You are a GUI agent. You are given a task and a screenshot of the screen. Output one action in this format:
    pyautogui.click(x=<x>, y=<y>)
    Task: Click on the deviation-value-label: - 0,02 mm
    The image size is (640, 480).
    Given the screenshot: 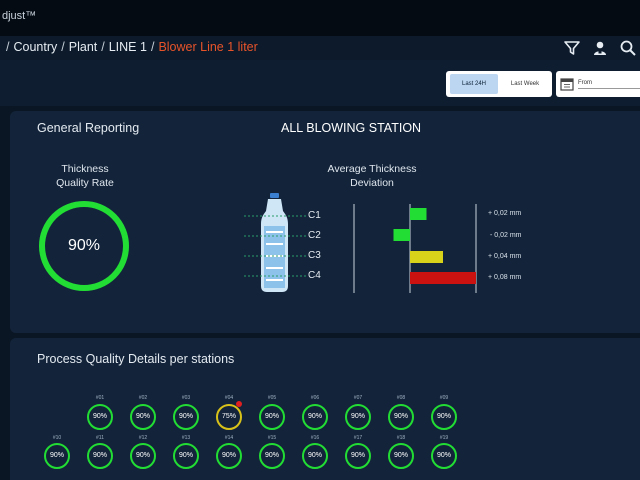 What is the action you would take?
    pyautogui.click(x=506, y=235)
    